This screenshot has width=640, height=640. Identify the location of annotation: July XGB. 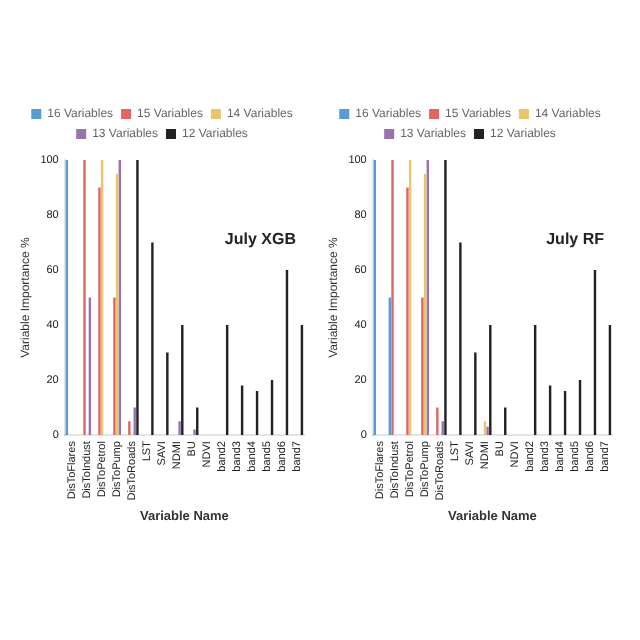
(260, 239).